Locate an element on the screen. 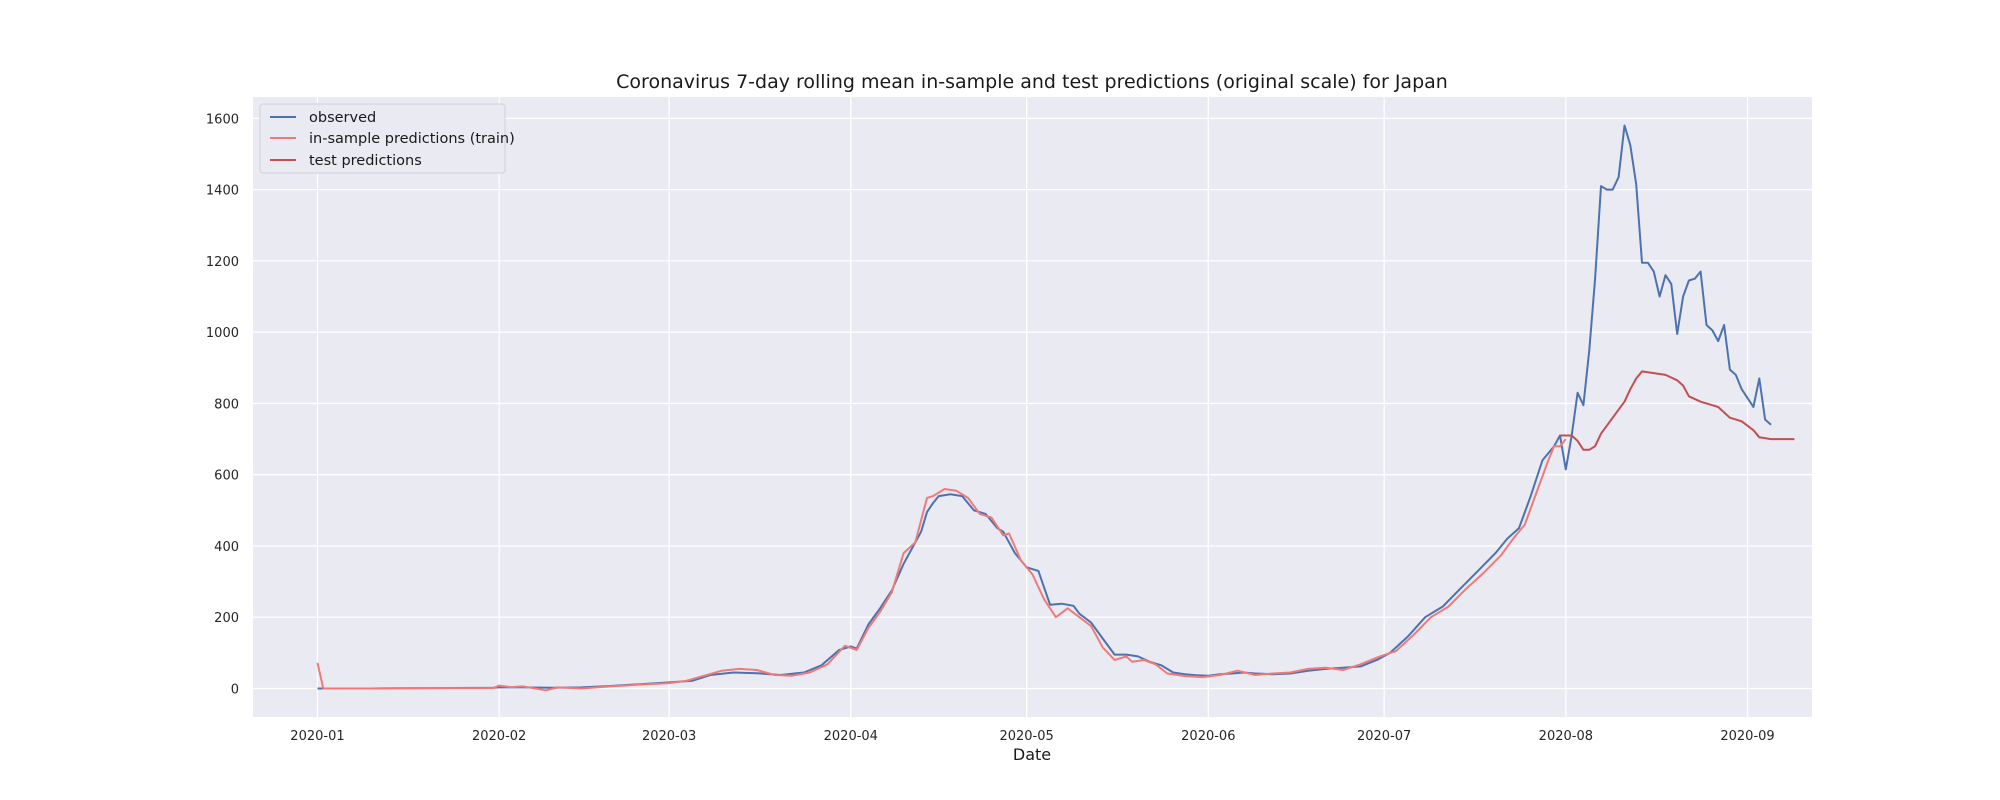 The image size is (2000, 800). x-axis-label: Date is located at coordinates (1032, 754).